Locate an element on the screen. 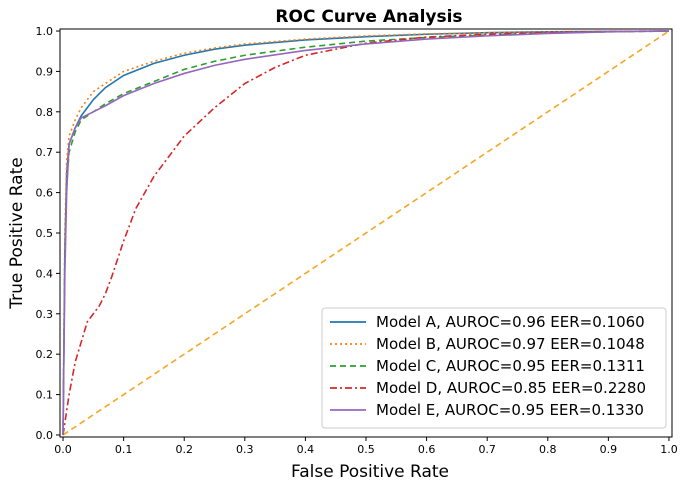 The image size is (680, 483). x-tick-label: 0.5 is located at coordinates (366, 449).